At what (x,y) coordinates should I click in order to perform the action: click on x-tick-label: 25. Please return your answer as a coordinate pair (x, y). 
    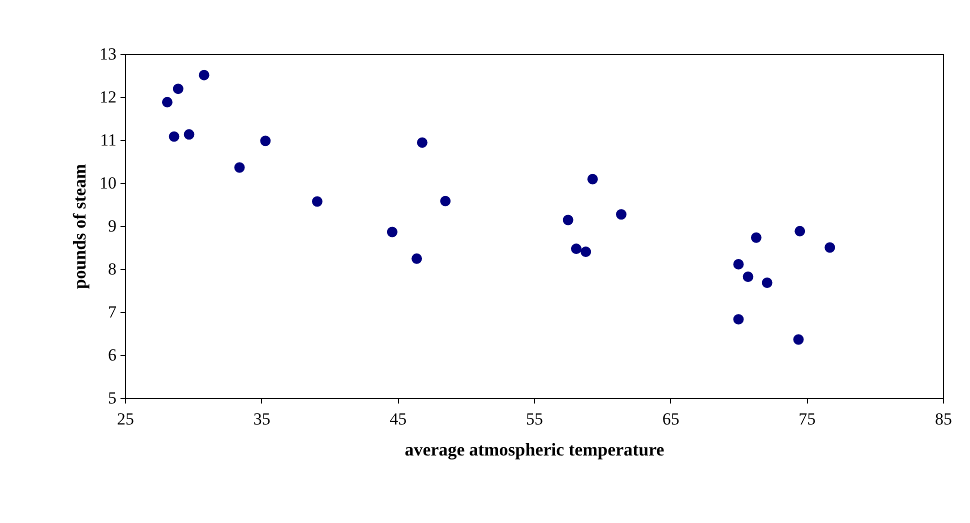
    Looking at the image, I should click on (125, 419).